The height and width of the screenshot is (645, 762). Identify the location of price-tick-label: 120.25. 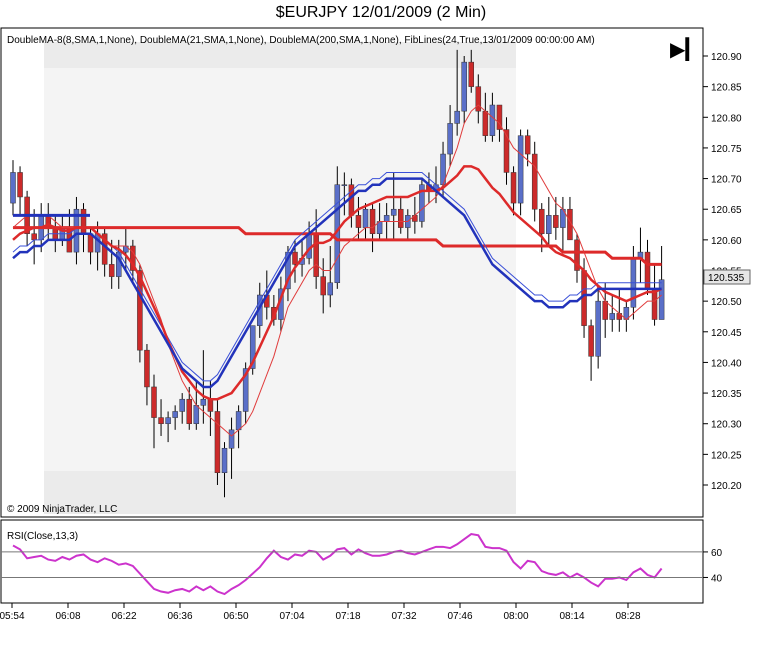
(726, 455).